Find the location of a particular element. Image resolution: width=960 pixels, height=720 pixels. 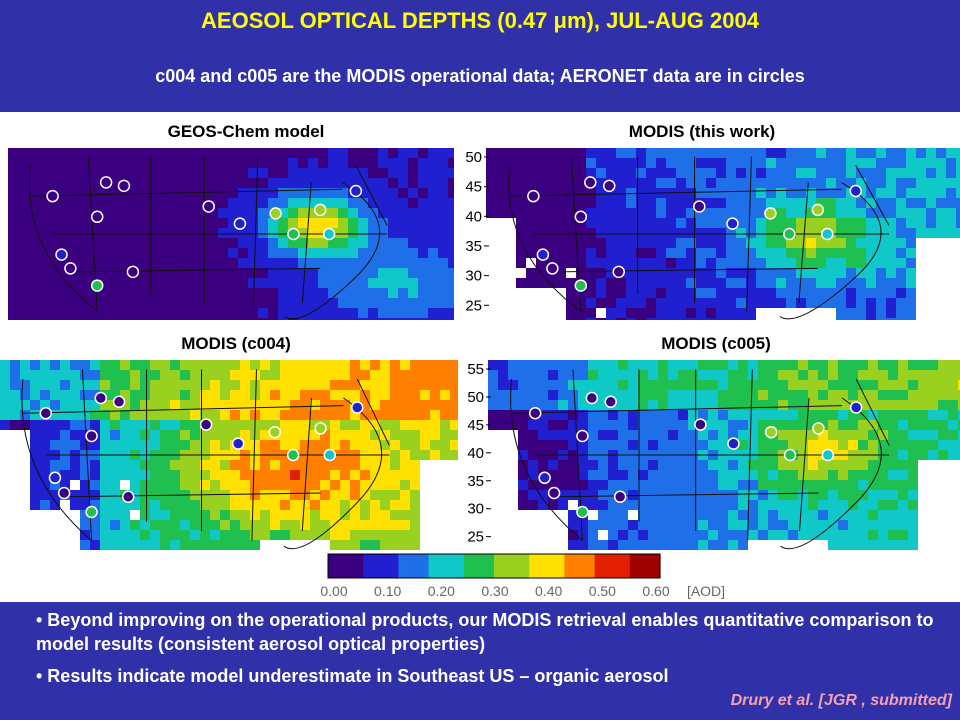

colorbar-unit-label: [AOD] is located at coordinates (706, 591).